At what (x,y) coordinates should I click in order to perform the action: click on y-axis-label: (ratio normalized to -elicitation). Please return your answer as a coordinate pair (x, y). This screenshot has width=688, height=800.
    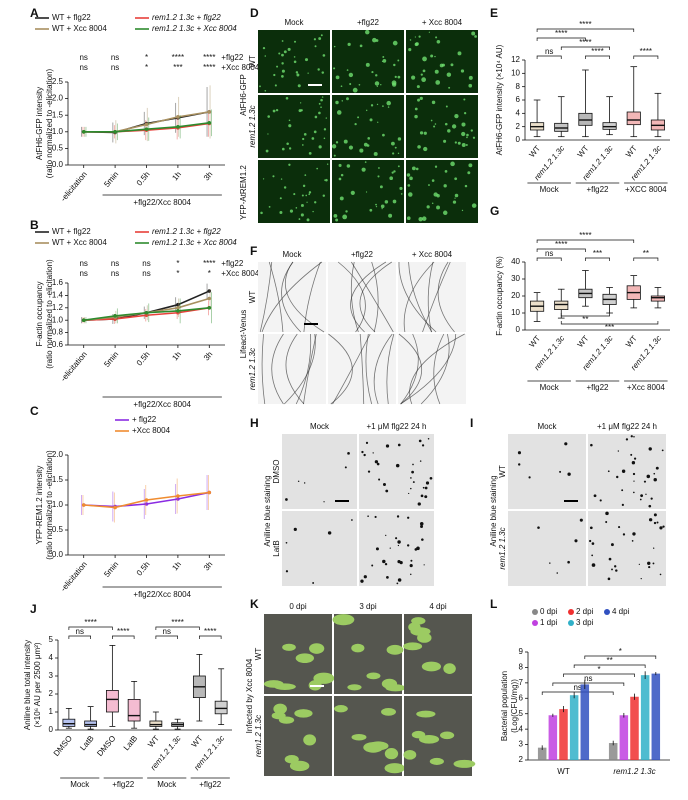
    Looking at the image, I should click on (49, 314).